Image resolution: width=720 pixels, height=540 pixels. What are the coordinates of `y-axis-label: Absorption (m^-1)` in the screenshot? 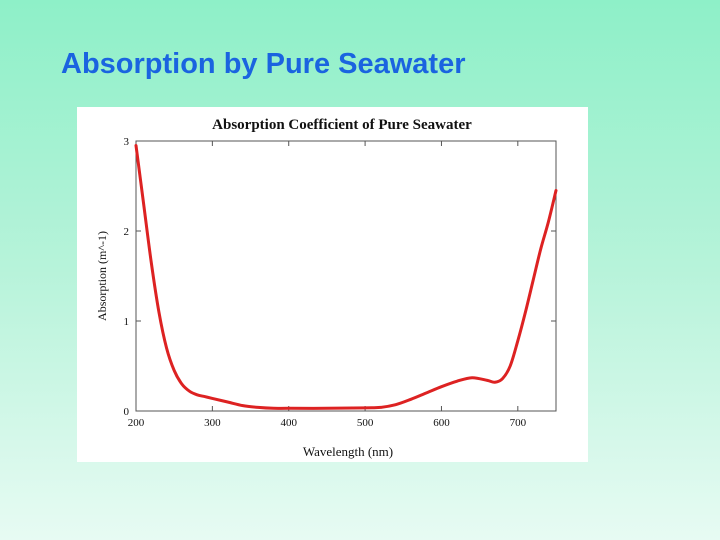 It's located at (102, 276).